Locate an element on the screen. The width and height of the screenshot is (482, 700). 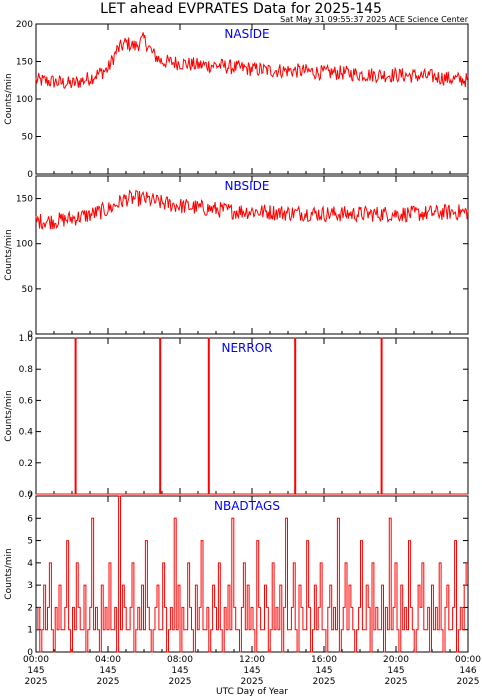
y-tick-label: 1 is located at coordinates (30, 631).